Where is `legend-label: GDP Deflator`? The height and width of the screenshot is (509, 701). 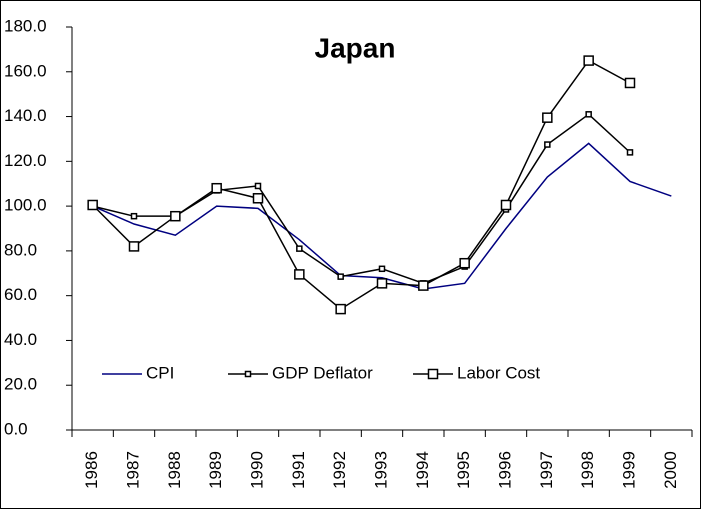
legend-label: GDP Deflator is located at coordinates (322, 372).